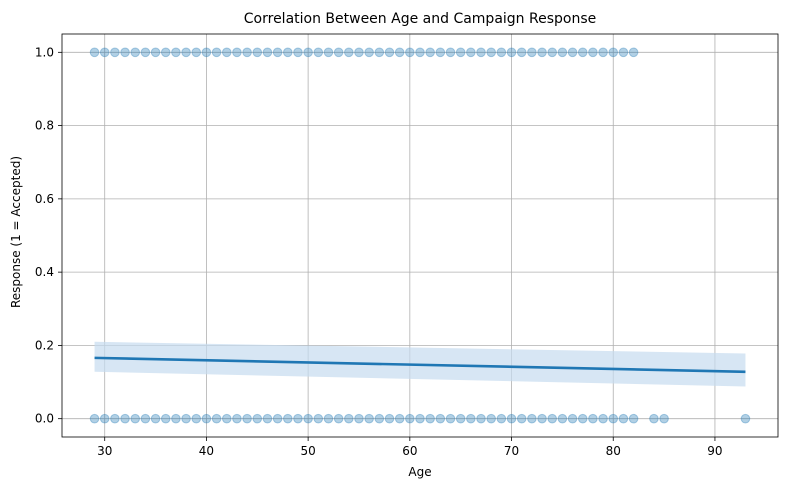  I want to click on y-tick-label: 0.4, so click(44, 272).